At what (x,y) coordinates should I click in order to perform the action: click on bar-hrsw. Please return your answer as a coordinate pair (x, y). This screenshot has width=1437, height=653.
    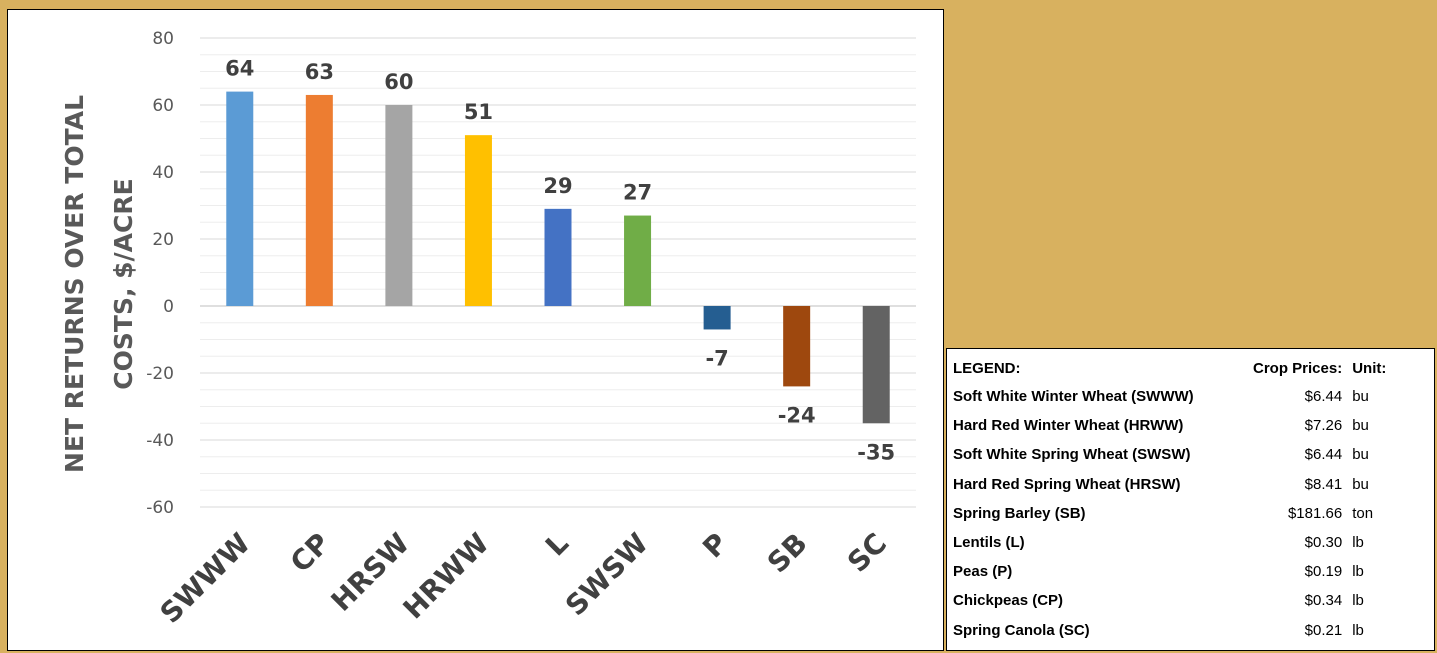
    Looking at the image, I should click on (399, 205).